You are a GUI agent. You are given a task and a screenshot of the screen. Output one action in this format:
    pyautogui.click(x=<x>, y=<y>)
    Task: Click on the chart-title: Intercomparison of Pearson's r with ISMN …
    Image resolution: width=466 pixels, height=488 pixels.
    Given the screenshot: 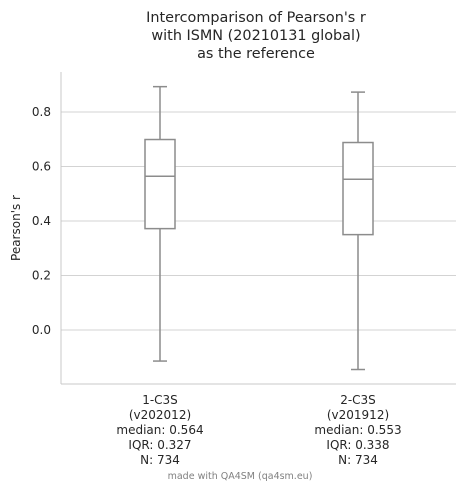 What is the action you would take?
    pyautogui.click(x=256, y=36)
    